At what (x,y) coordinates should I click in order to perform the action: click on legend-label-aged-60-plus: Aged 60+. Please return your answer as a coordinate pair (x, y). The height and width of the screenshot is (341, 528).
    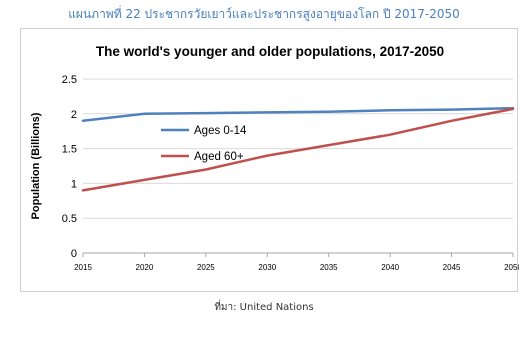
    Looking at the image, I should click on (219, 157).